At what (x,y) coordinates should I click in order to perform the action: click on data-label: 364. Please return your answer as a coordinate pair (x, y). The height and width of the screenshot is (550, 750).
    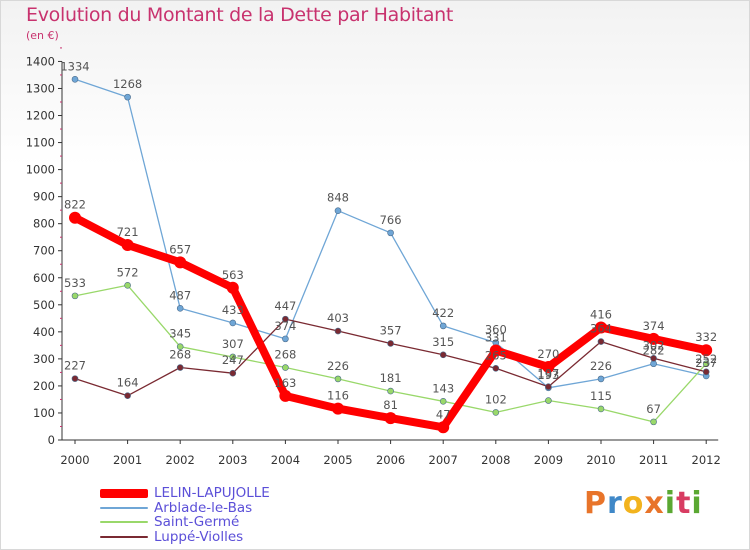
    Looking at the image, I should click on (601, 329).